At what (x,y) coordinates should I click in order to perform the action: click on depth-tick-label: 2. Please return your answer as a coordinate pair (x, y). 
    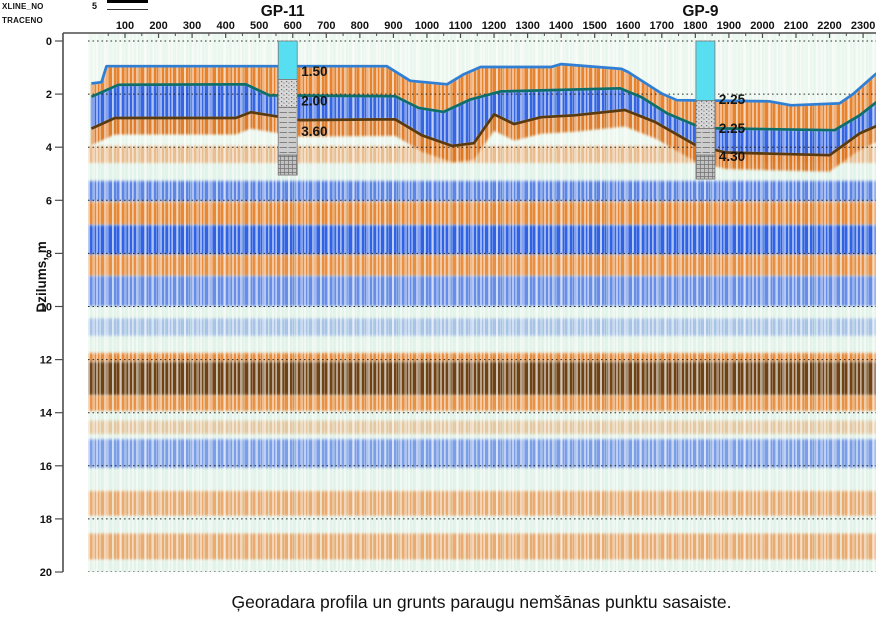
    Looking at the image, I should click on (49, 95).